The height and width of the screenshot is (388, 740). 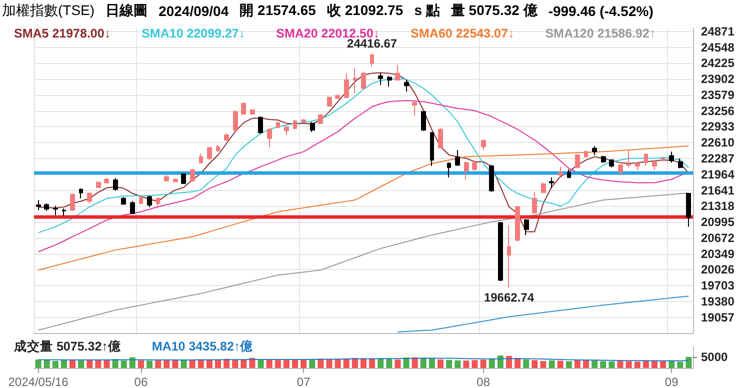 What do you see at coordinates (718, 174) in the screenshot?
I see `y-tick-label: 21964` at bounding box center [718, 174].